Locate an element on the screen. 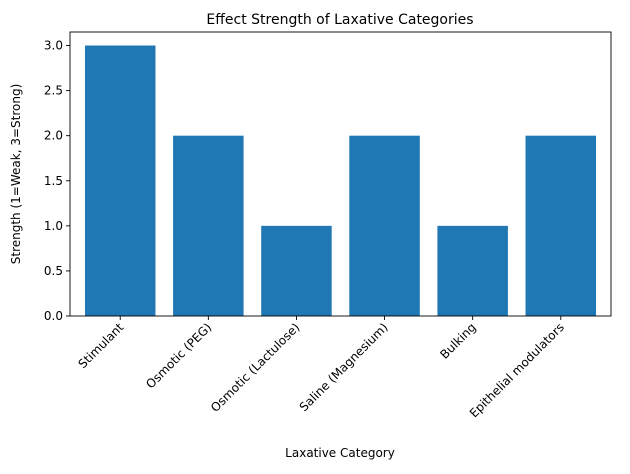 The height and width of the screenshot is (474, 630). x-tick-label: Osmotic (Lactulose) is located at coordinates (255, 367).